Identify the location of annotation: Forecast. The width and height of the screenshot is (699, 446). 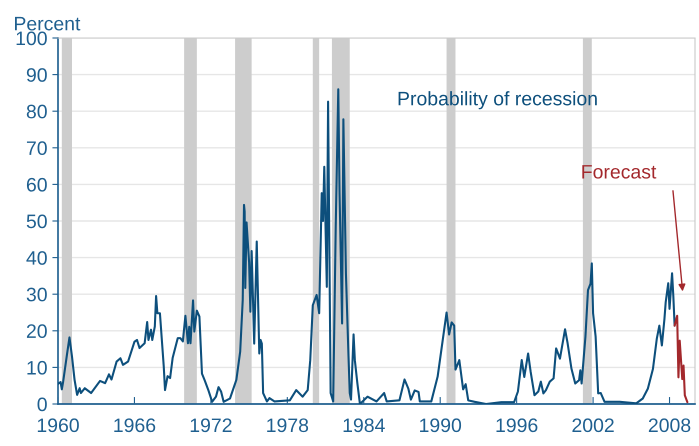
(619, 172).